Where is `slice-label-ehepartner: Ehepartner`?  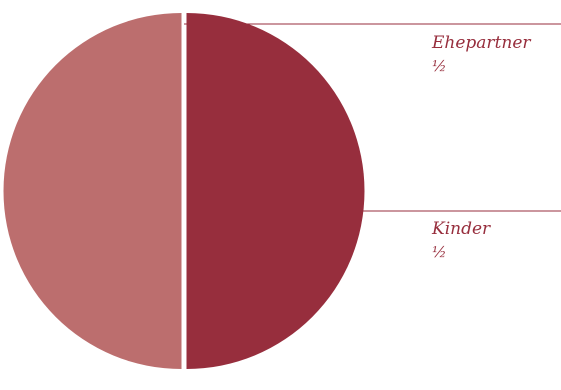
slice-label-ehepartner: Ehepartner is located at coordinates (481, 43).